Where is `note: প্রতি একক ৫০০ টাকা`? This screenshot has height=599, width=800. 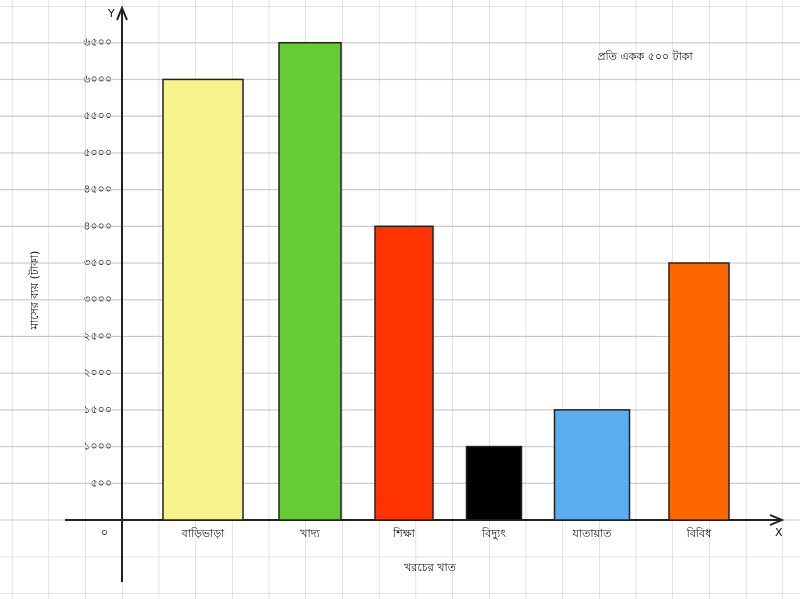 note: প্রতি একক ৫০০ টাকা is located at coordinates (645, 56).